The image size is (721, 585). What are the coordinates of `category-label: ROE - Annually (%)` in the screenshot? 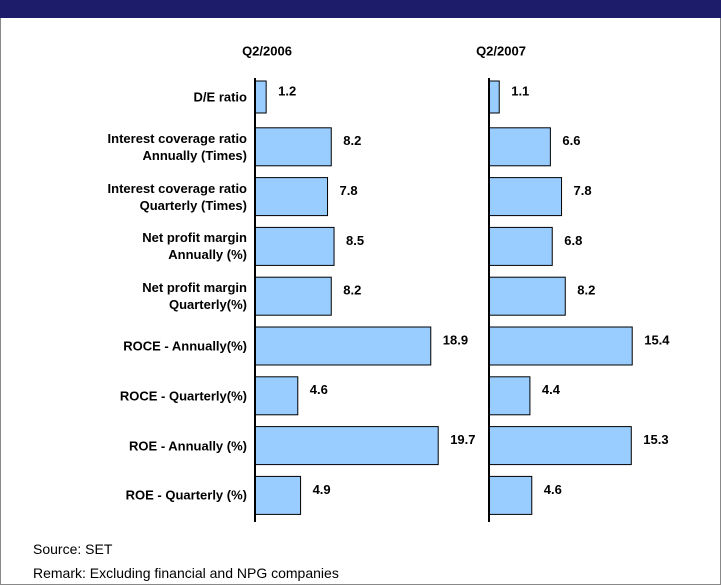 It's located at (188, 446).